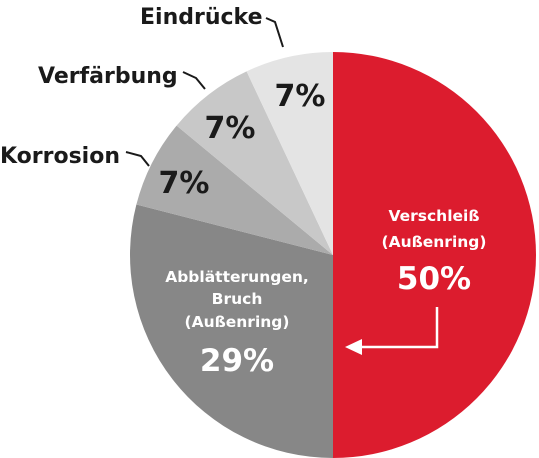 The width and height of the screenshot is (539, 458). Describe the element at coordinates (237, 361) in the screenshot. I see `slice-value-label: 29%` at that location.